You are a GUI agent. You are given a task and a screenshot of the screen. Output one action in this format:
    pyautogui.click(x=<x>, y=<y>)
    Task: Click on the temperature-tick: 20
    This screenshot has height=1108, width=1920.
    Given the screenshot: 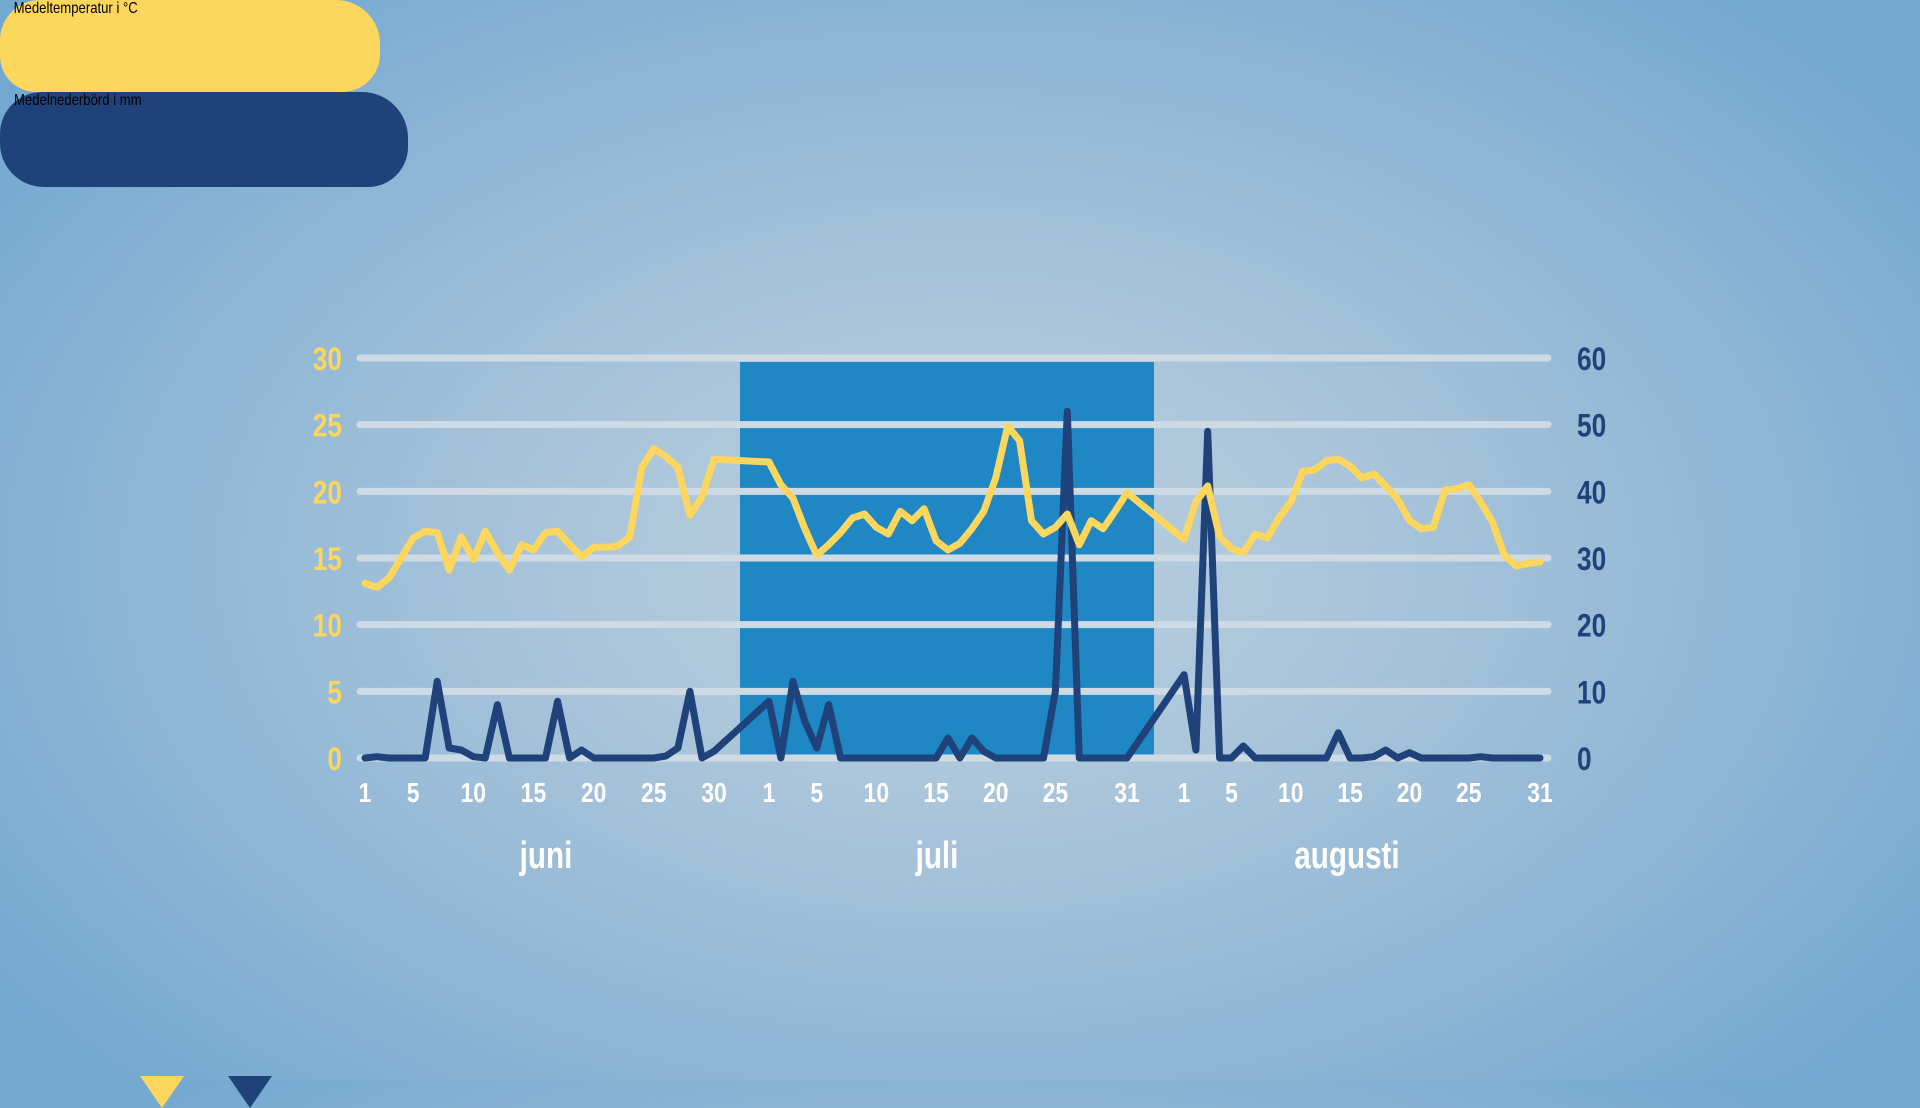 What is the action you would take?
    pyautogui.click(x=327, y=493)
    